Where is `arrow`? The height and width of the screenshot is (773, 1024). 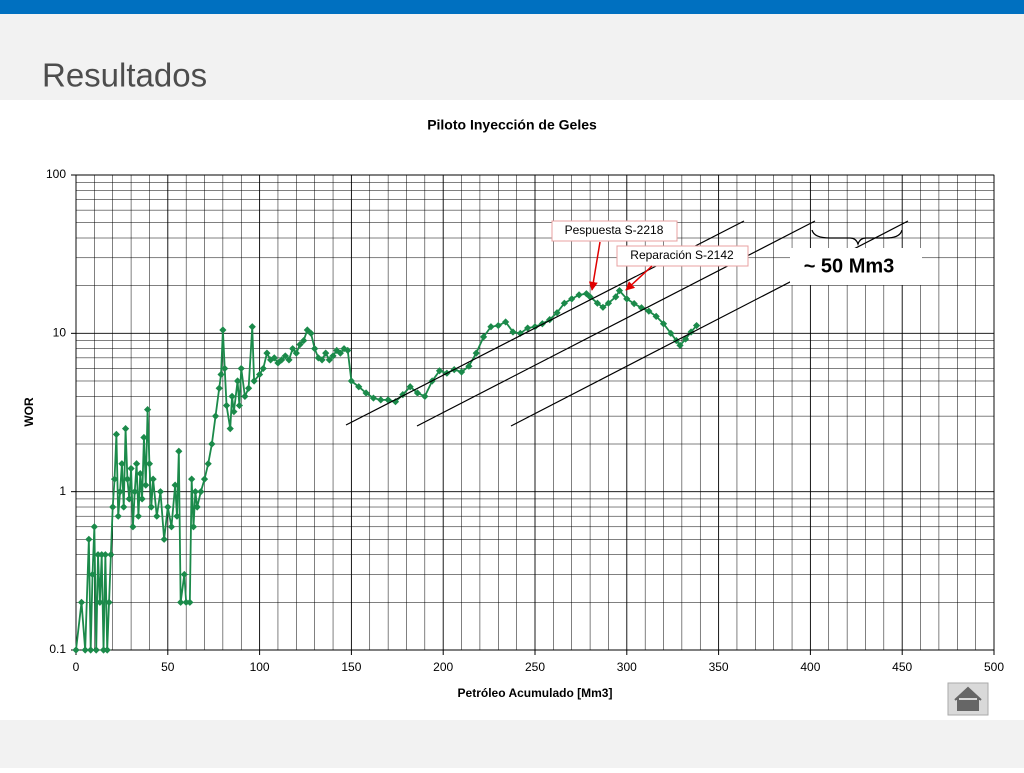 arrow is located at coordinates (594, 266).